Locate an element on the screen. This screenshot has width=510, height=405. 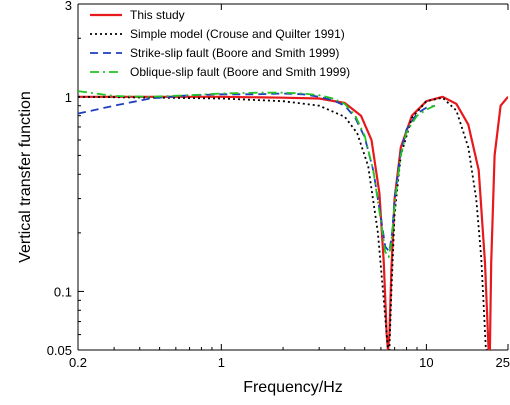
legend-label: Strike-slip fault (Boore and Smith 1999) is located at coordinates (234, 53).